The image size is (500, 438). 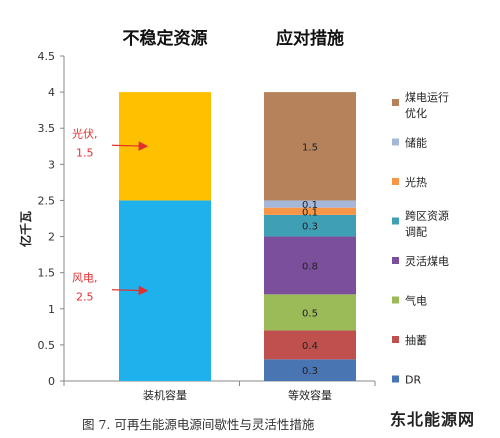 I want to click on x-tick-label: 装机容量, so click(x=165, y=395).